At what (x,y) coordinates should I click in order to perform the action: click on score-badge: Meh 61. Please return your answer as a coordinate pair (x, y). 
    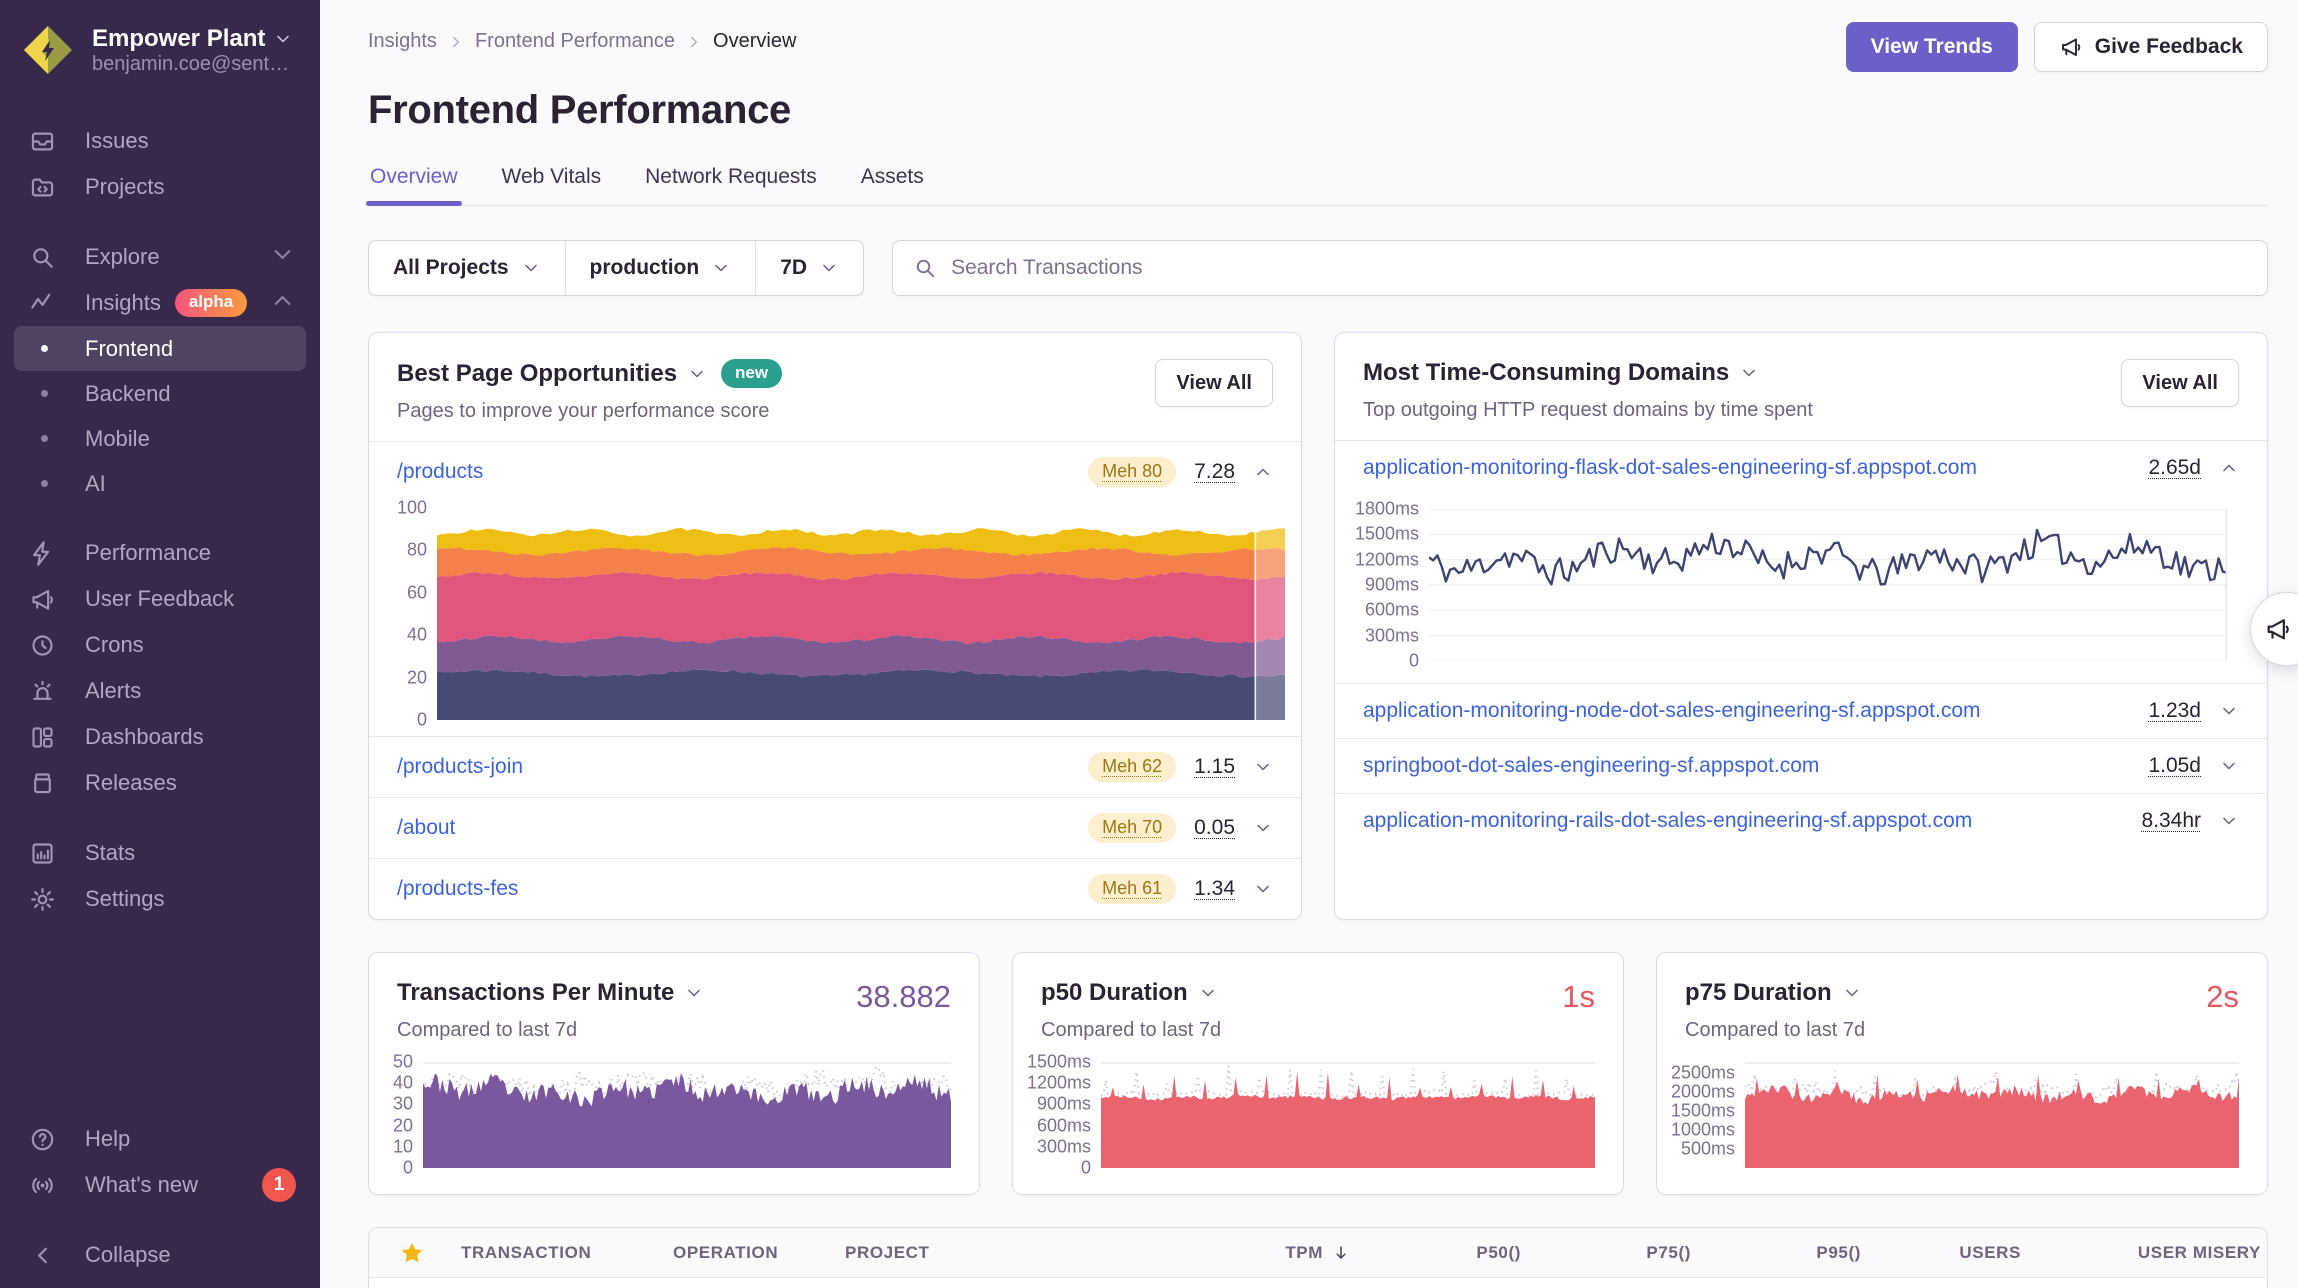
    Looking at the image, I should click on (1132, 889).